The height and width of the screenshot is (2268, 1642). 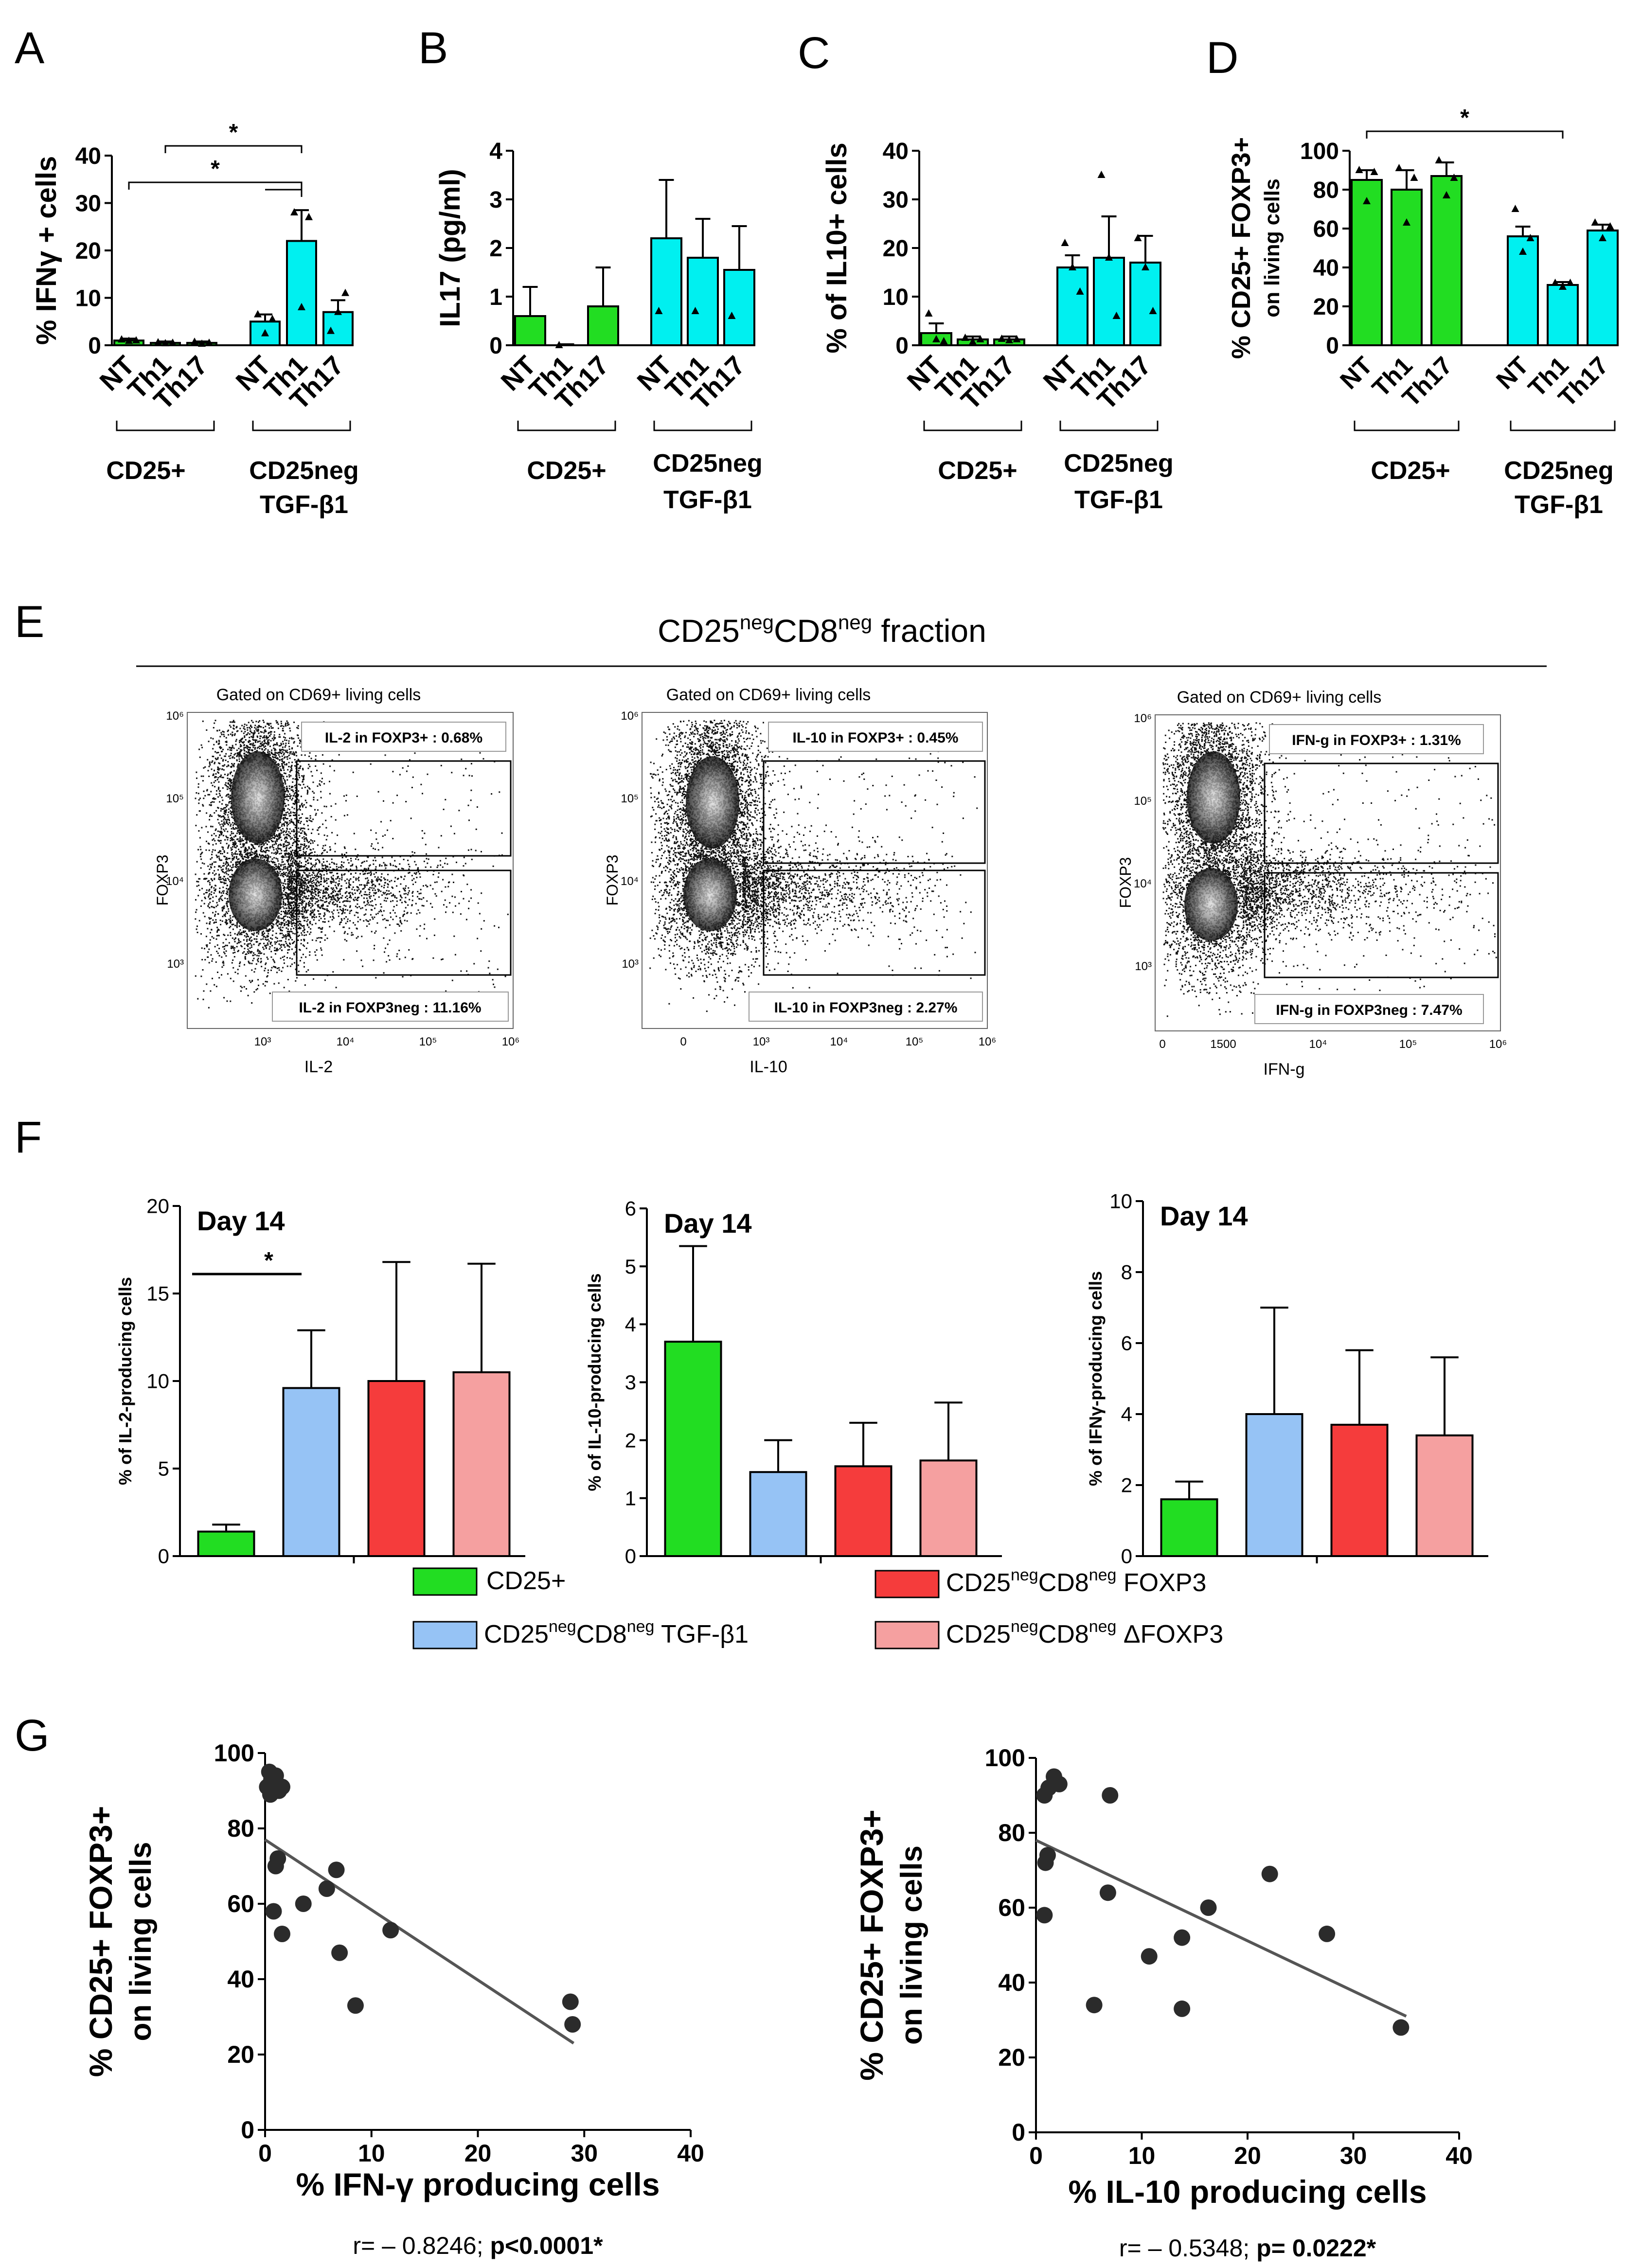 What do you see at coordinates (1142, 2155) in the screenshot?
I see `x-tick-label: 10` at bounding box center [1142, 2155].